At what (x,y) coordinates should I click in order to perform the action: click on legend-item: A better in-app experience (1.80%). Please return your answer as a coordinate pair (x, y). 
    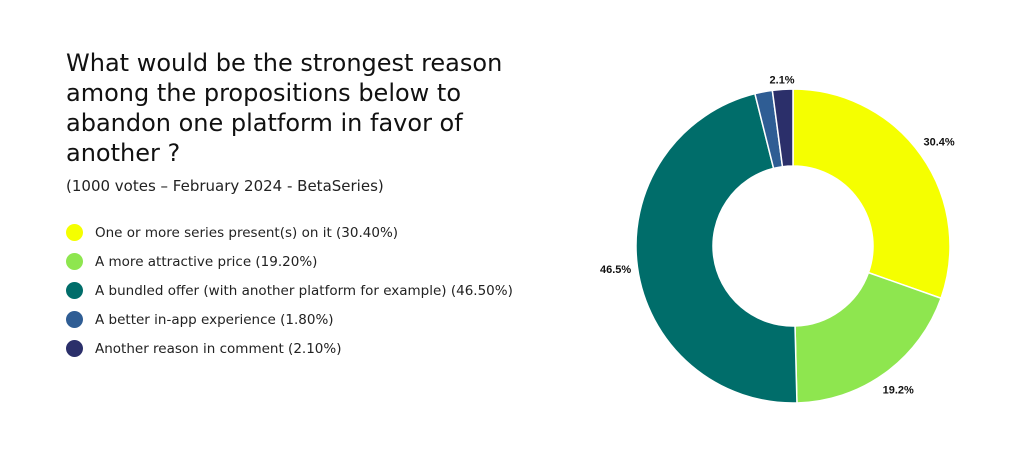
    Looking at the image, I should click on (289, 319).